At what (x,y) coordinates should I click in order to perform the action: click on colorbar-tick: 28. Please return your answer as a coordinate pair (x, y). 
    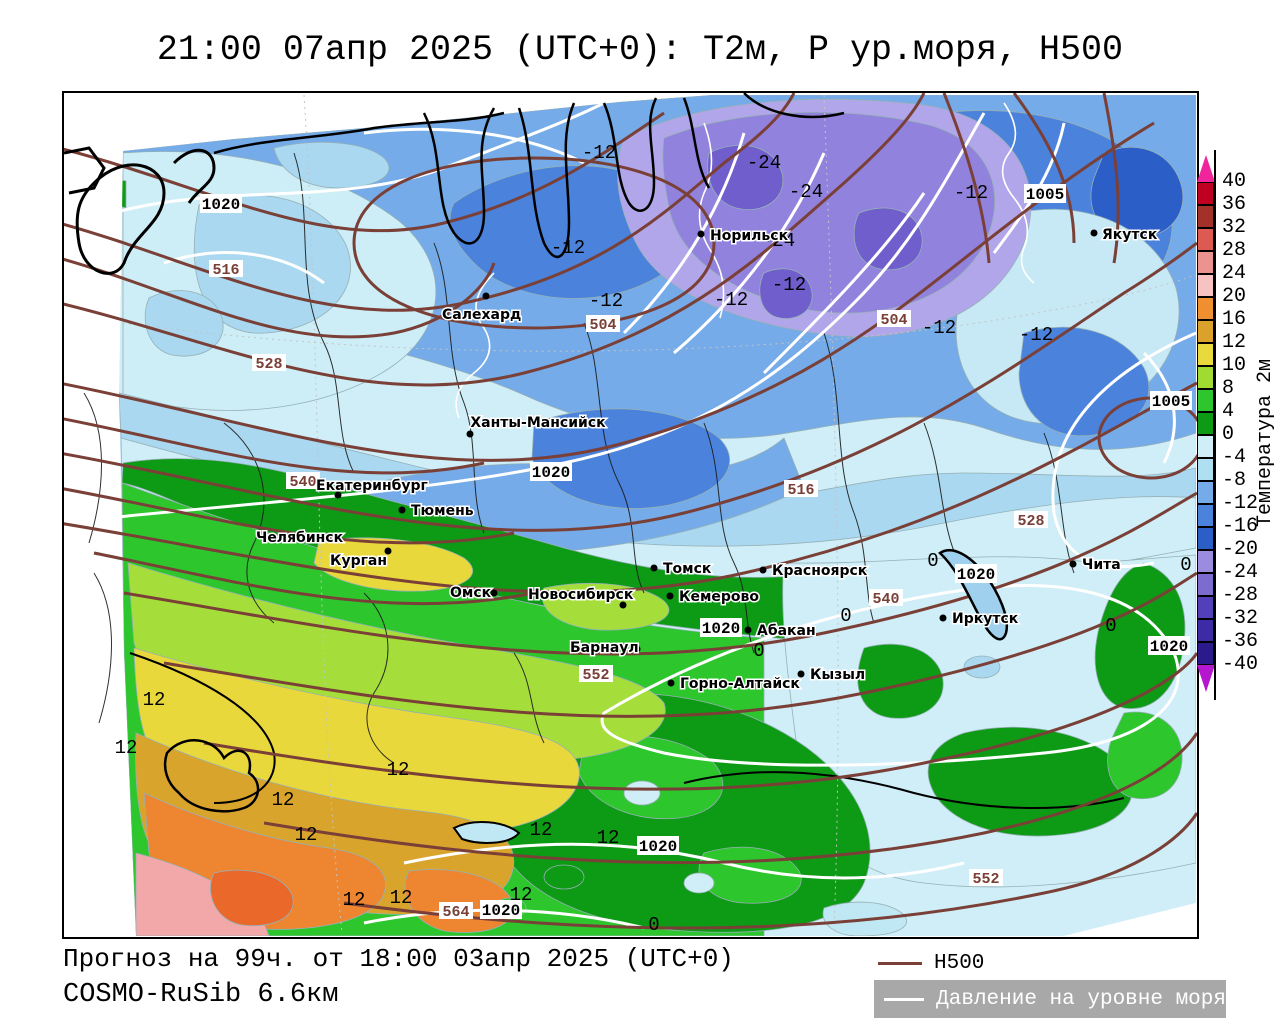
    Looking at the image, I should click on (1234, 250).